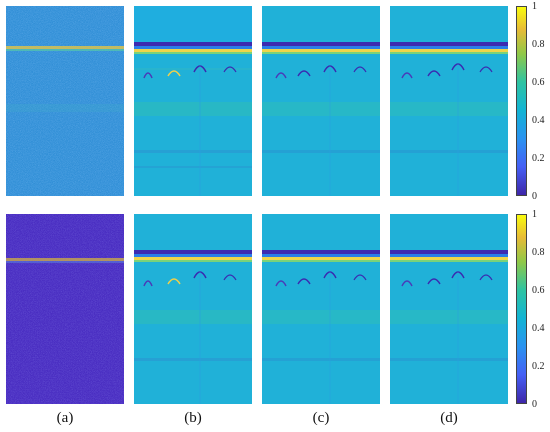 The height and width of the screenshot is (432, 550). What do you see at coordinates (449, 309) in the screenshot?
I see `panel-row2-d` at bounding box center [449, 309].